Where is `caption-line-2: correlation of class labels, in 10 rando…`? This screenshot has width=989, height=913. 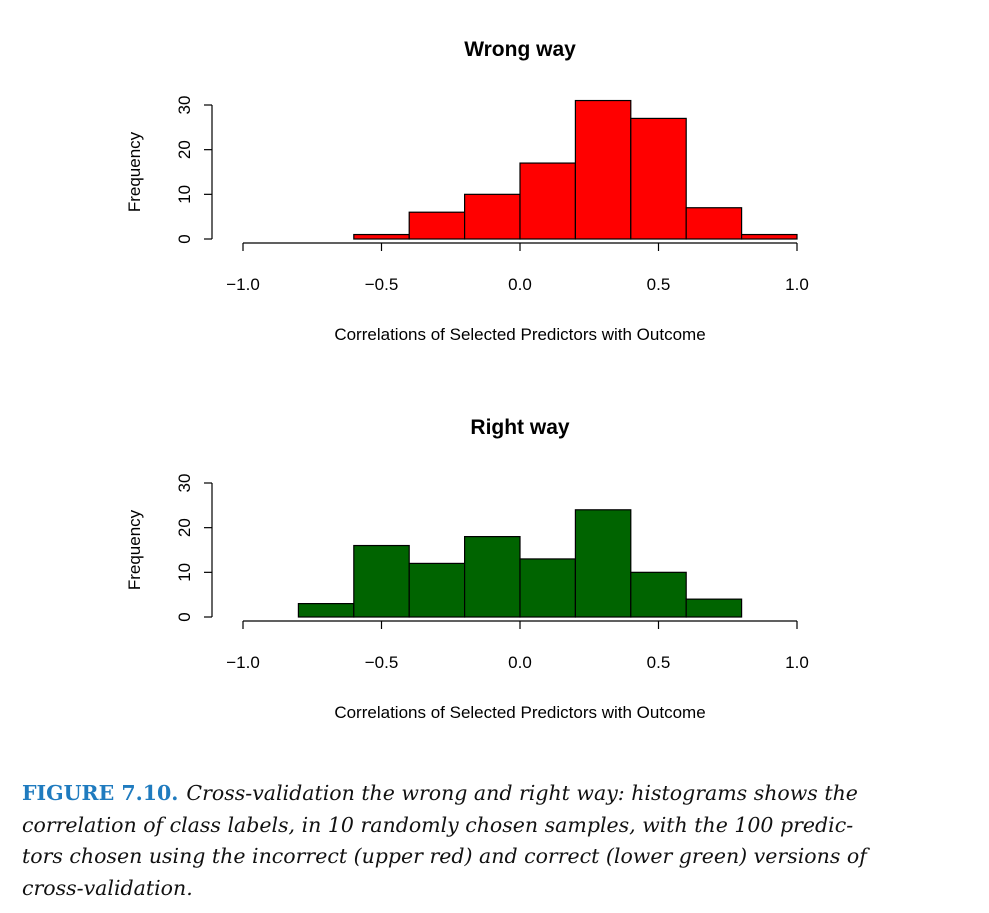 caption-line-2: correlation of class labels, in 10 rando… is located at coordinates (438, 824).